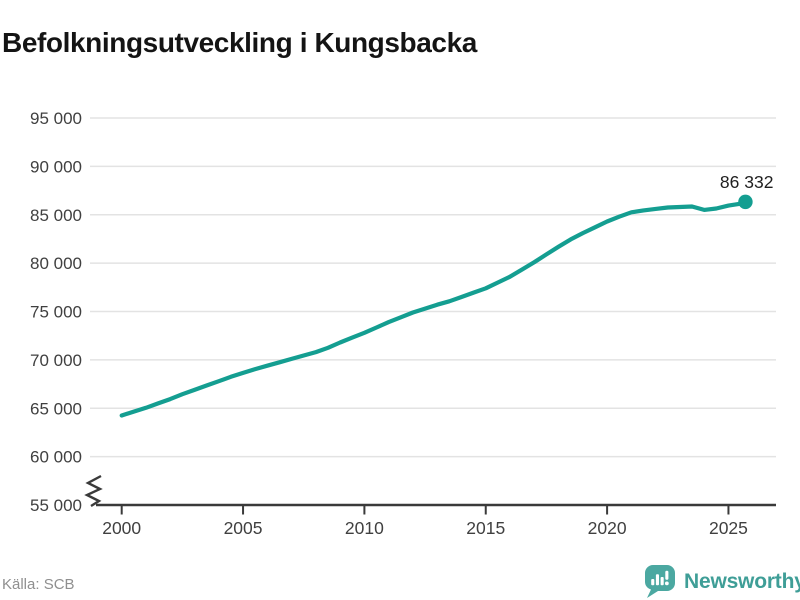 The height and width of the screenshot is (600, 800). I want to click on brand-name: Newsworthy, so click(742, 581).